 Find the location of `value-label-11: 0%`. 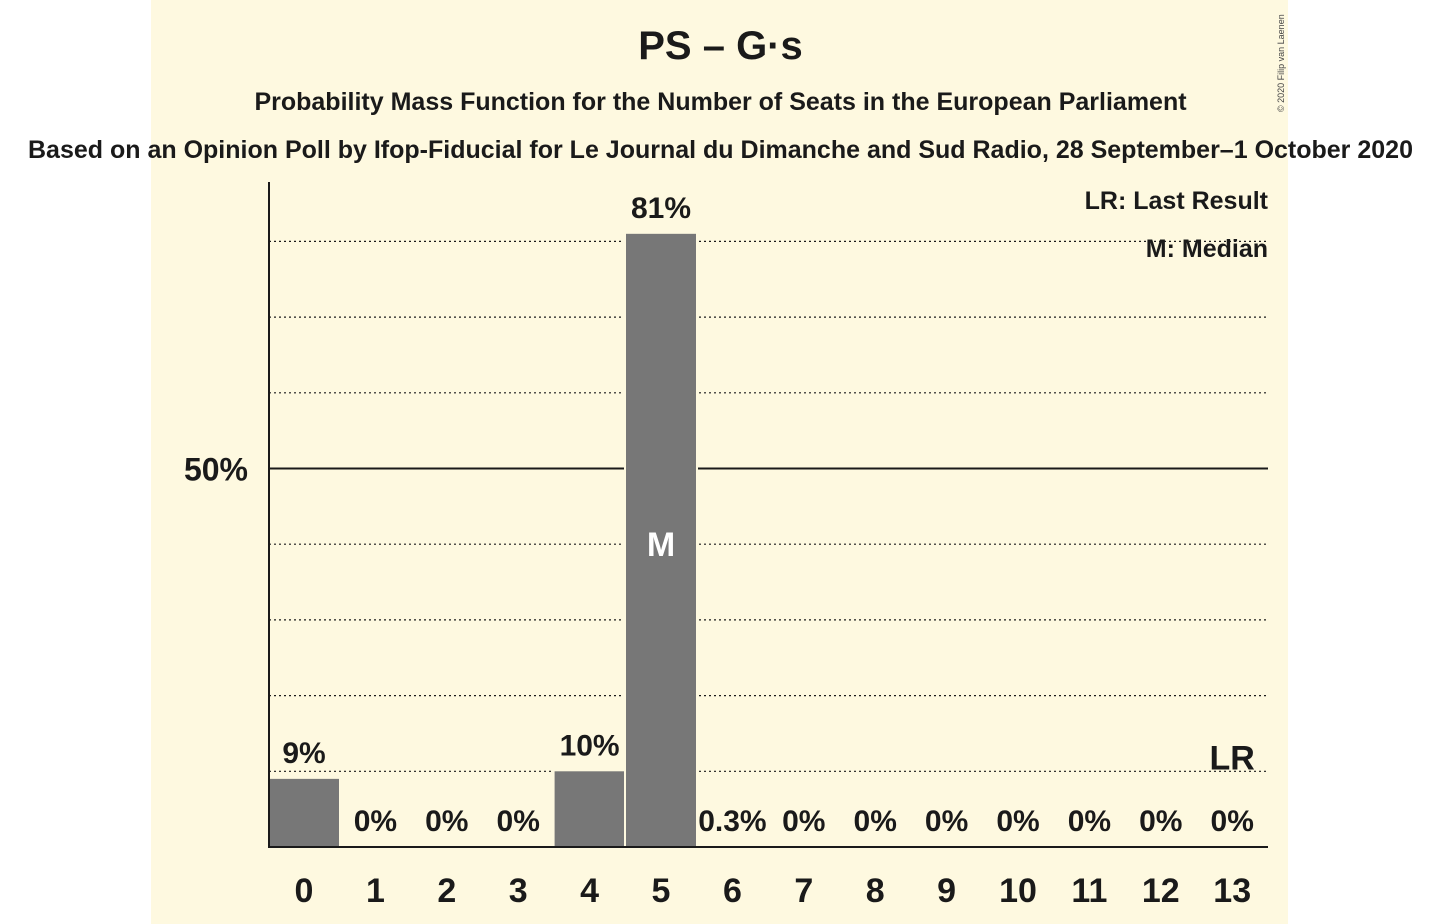

value-label-11: 0% is located at coordinates (1089, 821).